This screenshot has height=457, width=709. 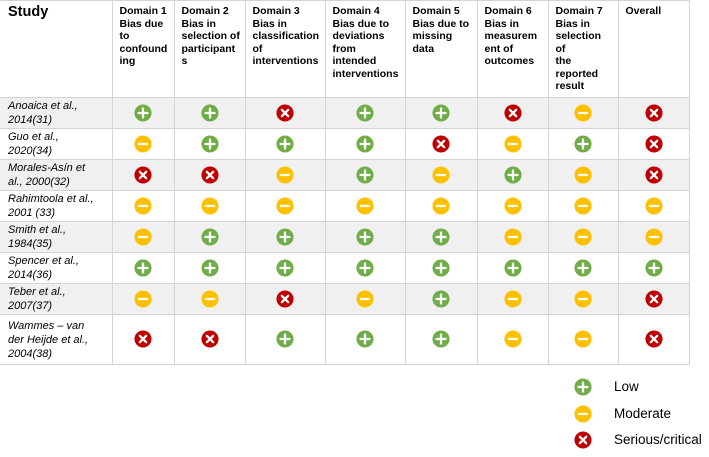 I want to click on header-line: ing, so click(x=127, y=61).